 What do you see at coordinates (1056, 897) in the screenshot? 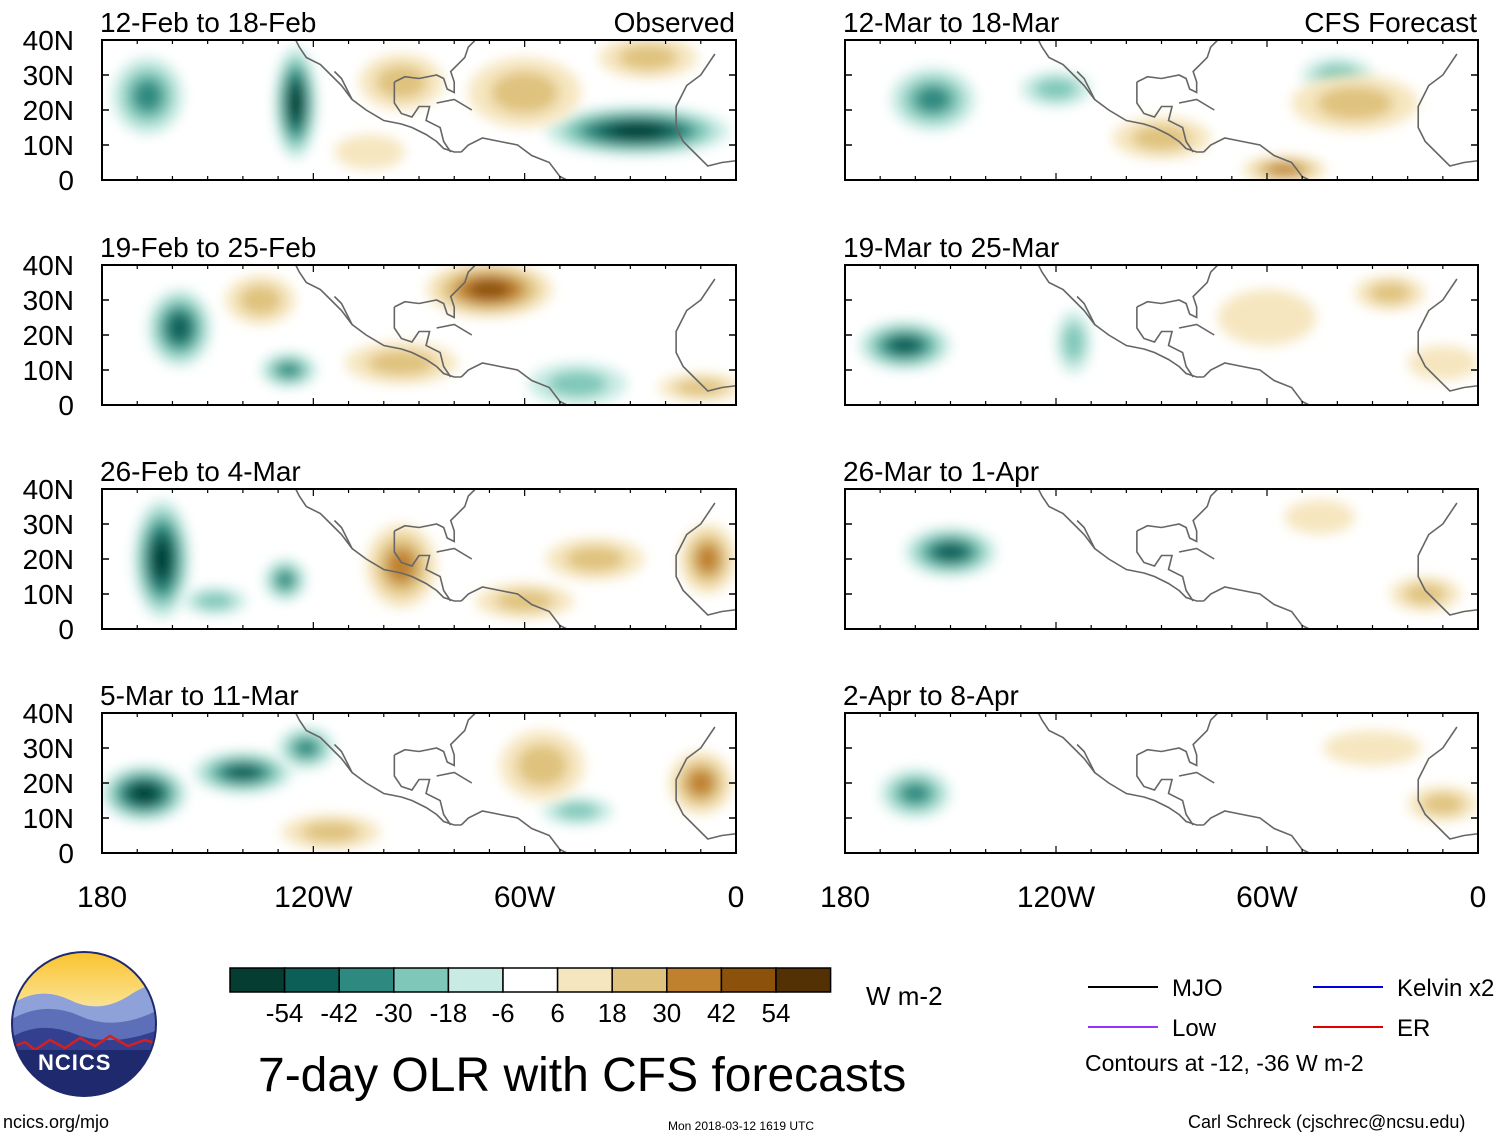
I see `x-tick-label: 120W` at bounding box center [1056, 897].